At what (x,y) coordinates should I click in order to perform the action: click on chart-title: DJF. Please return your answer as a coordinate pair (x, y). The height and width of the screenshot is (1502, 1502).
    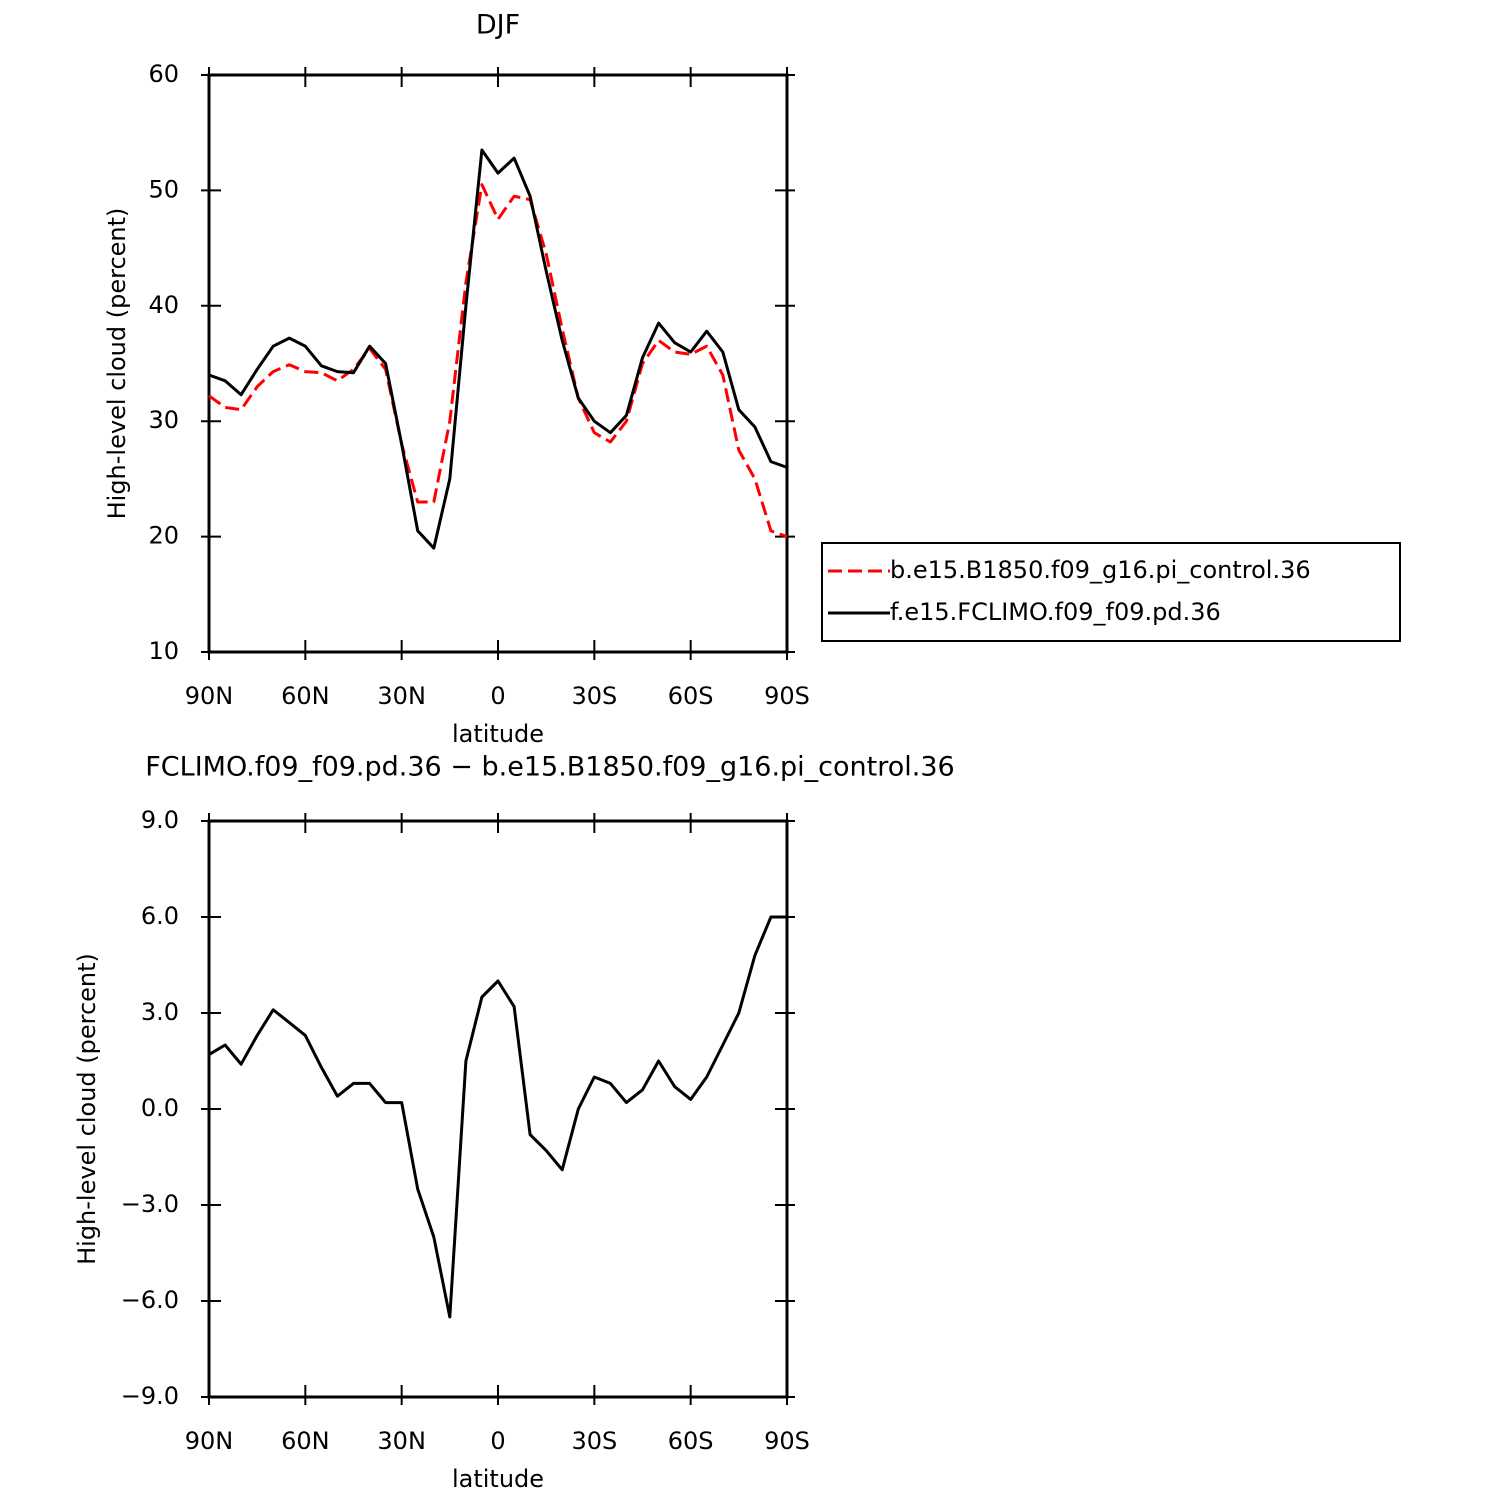
    Looking at the image, I should click on (498, 25).